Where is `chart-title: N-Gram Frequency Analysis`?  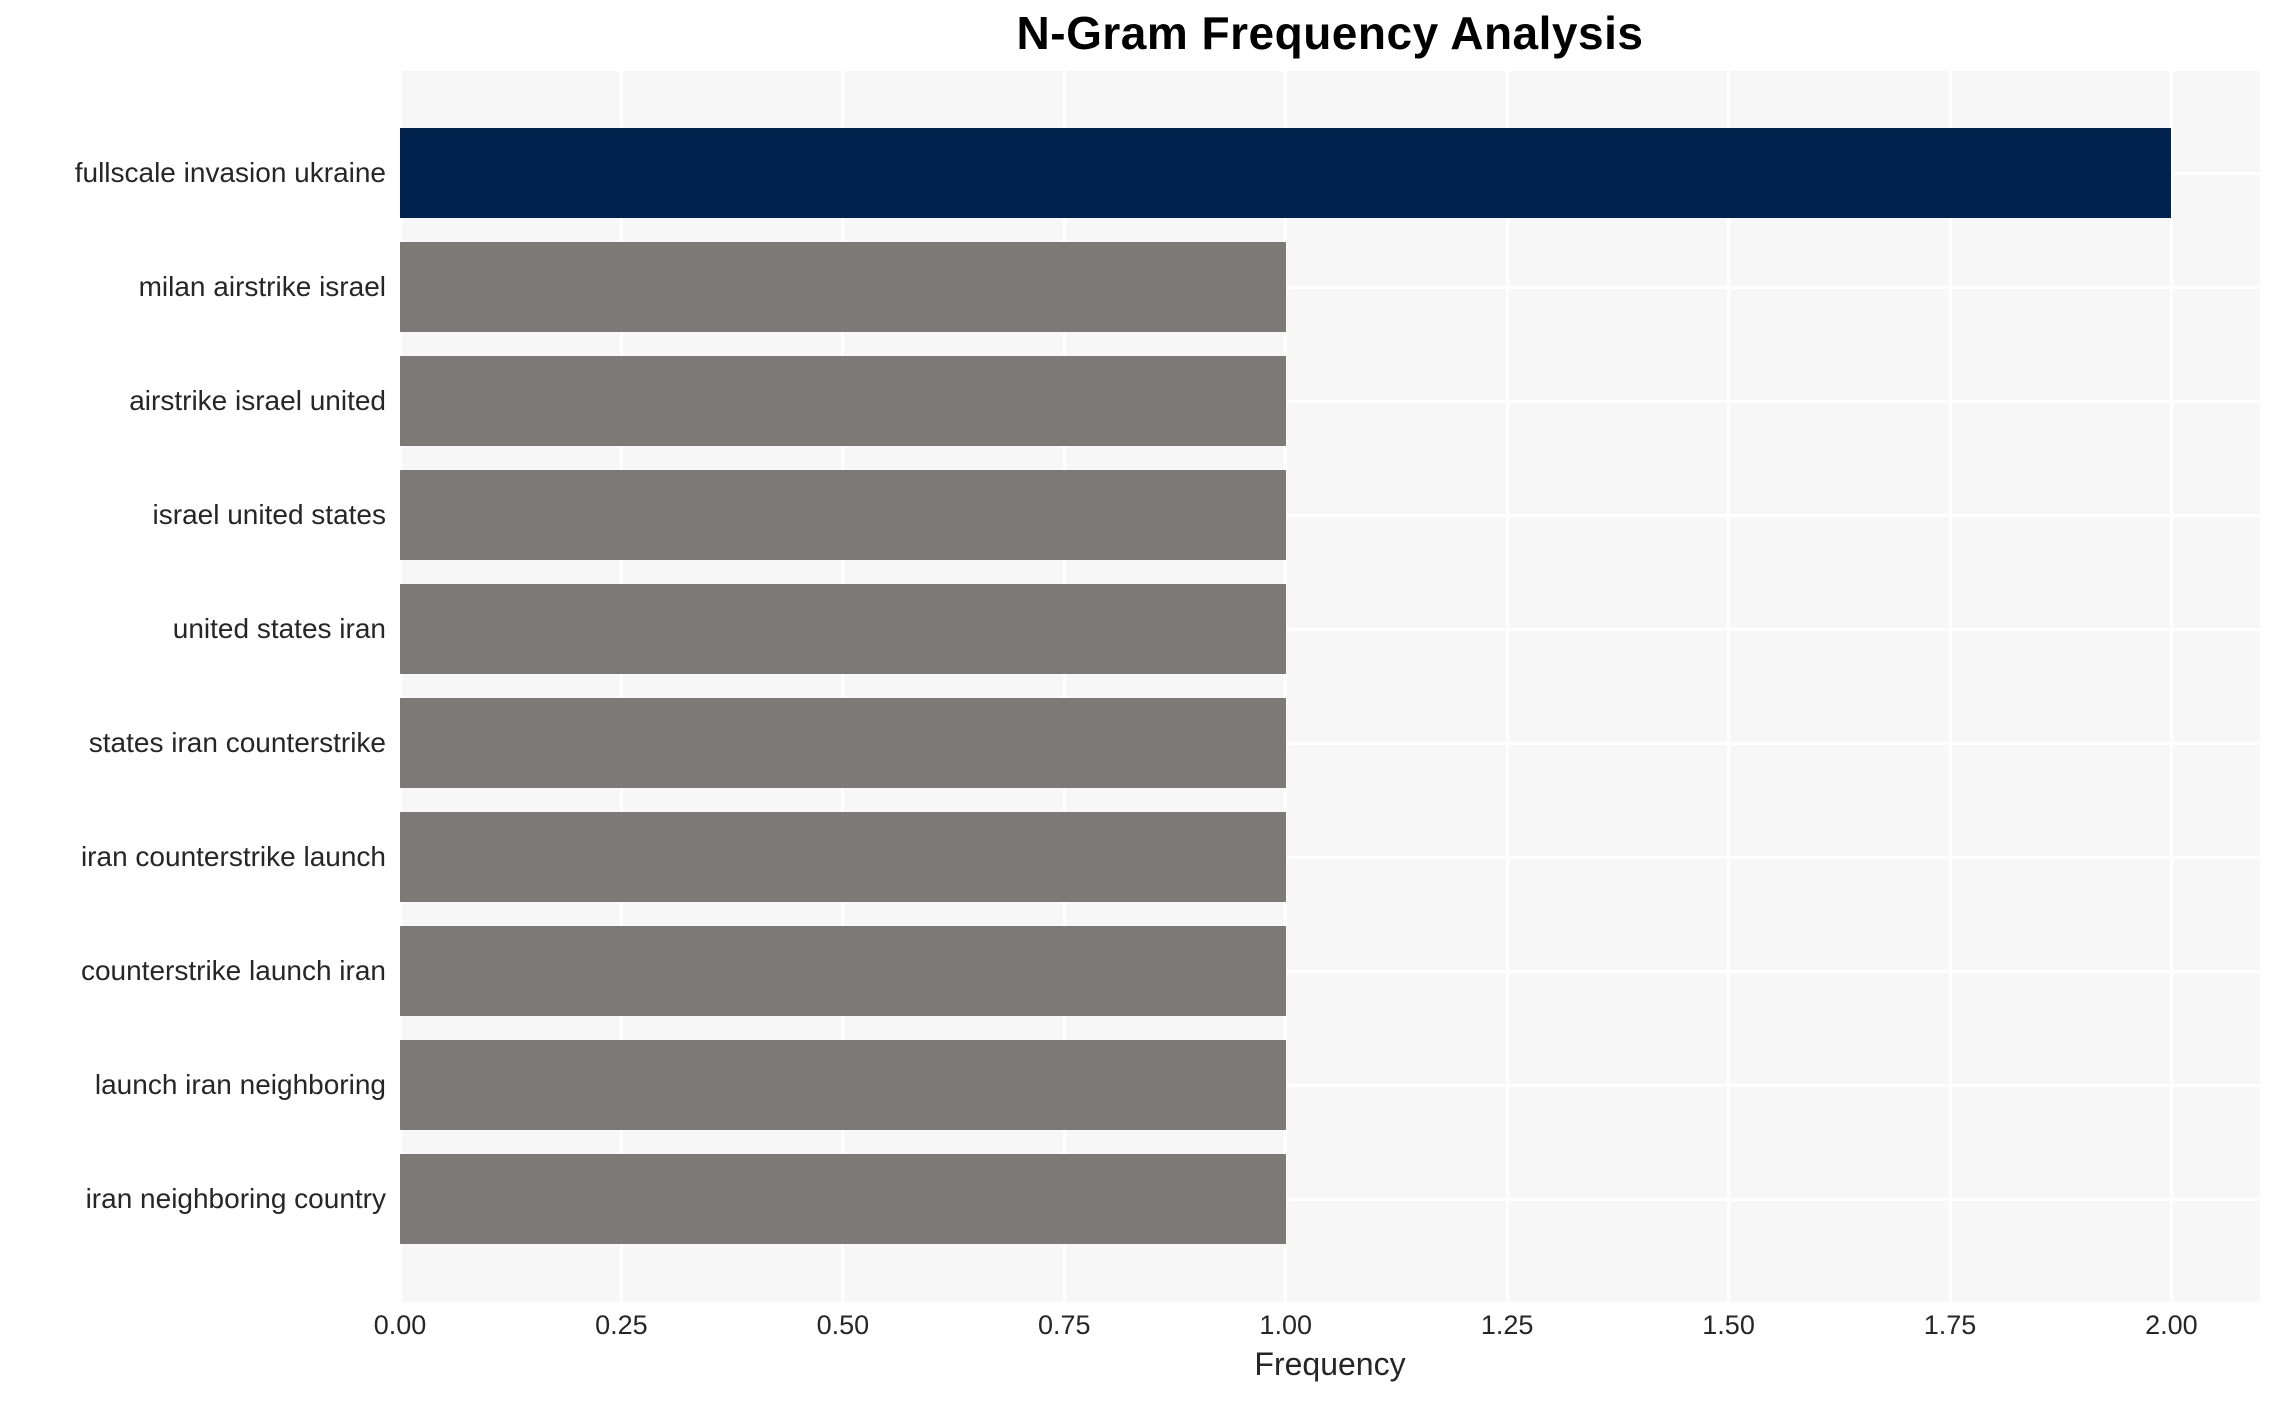 chart-title: N-Gram Frequency Analysis is located at coordinates (1330, 33).